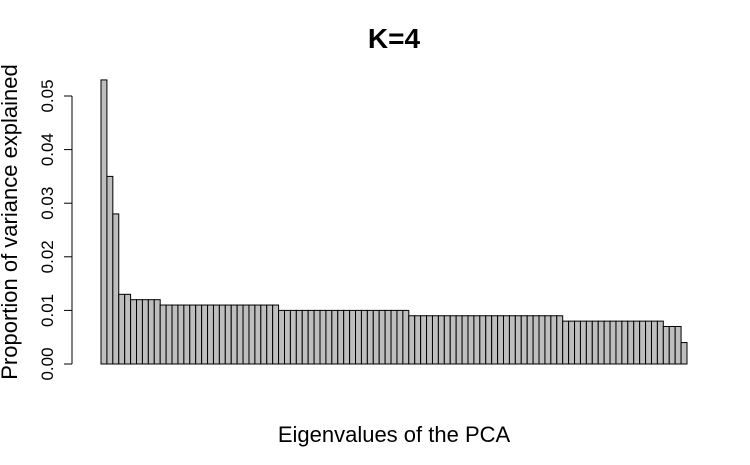 This screenshot has height=465, width=750. What do you see at coordinates (47, 310) in the screenshot?
I see `y-tick-label: 0.01` at bounding box center [47, 310].